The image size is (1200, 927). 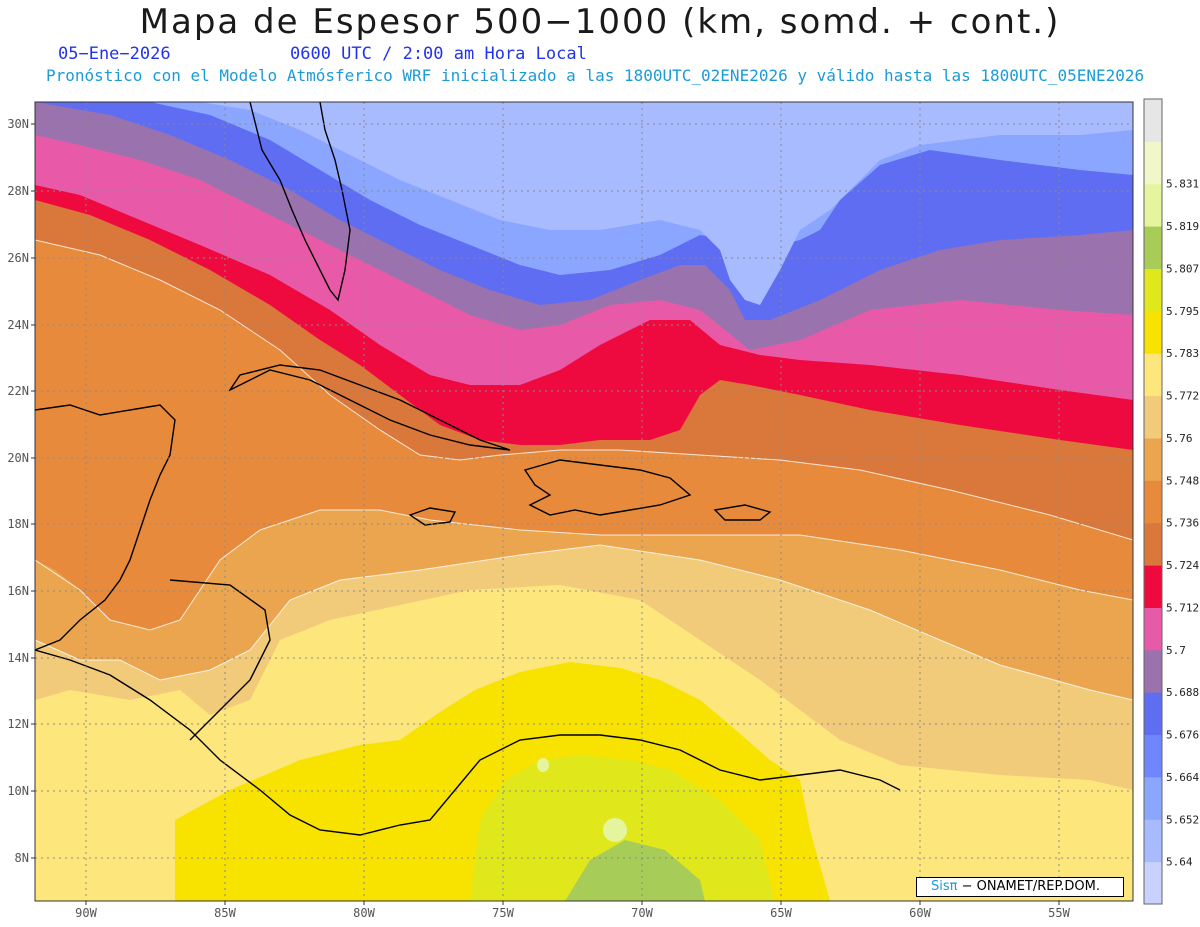 I want to click on credit-org: − ONAMET/REP.DOM., so click(x=1029, y=886).